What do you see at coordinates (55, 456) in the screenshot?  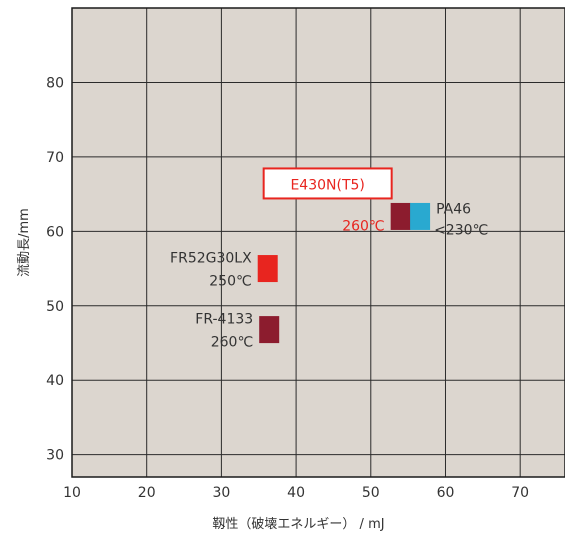 I see `y-tick-label: 30` at bounding box center [55, 456].